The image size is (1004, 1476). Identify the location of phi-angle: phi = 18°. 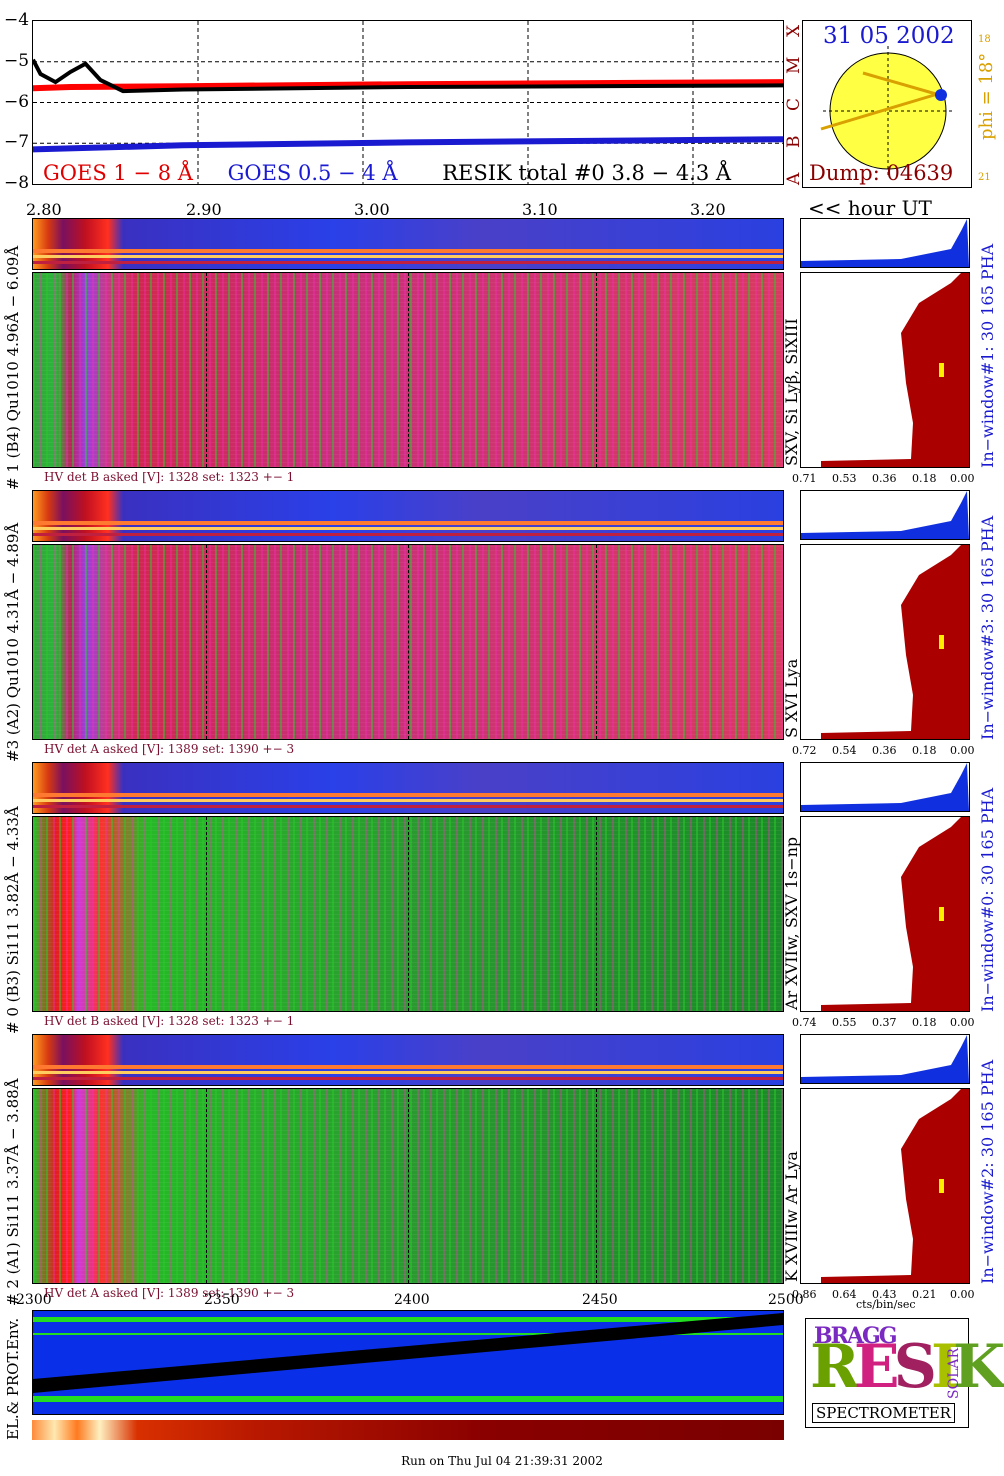
(986, 96).